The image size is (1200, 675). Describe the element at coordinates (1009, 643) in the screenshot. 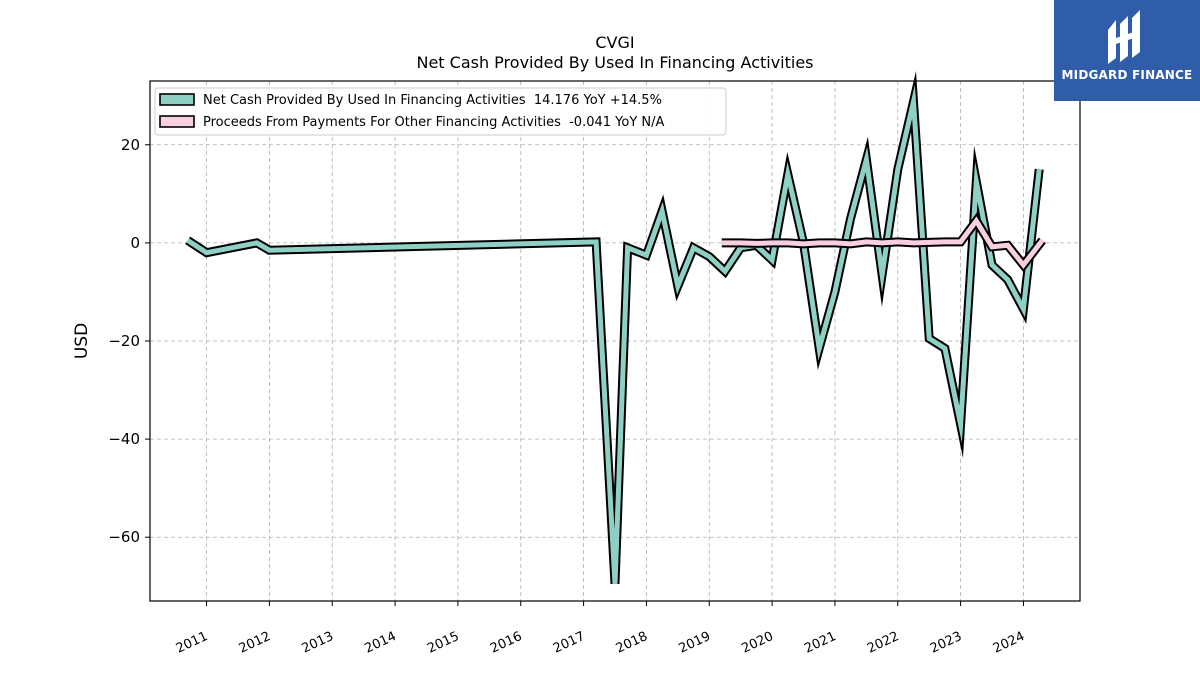

I see `x-tick-label: 2024` at that location.